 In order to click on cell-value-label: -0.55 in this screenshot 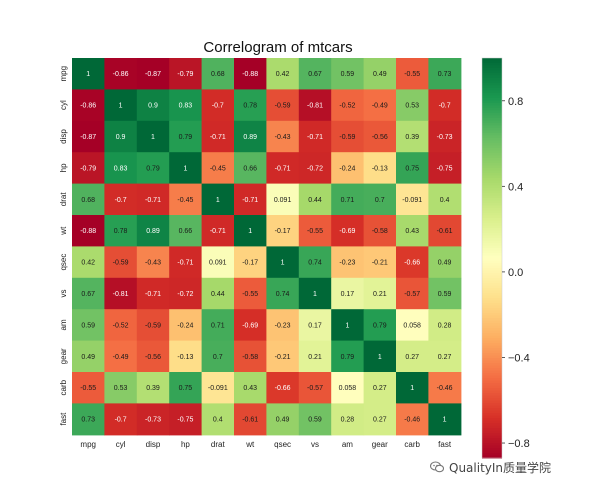, I will do `click(250, 294)`.